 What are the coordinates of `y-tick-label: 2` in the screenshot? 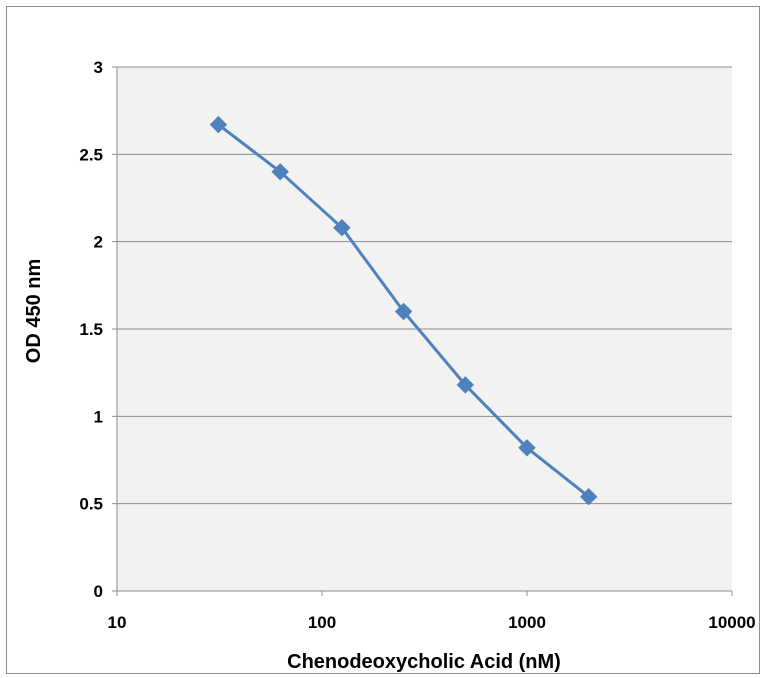 It's located at (98, 242).